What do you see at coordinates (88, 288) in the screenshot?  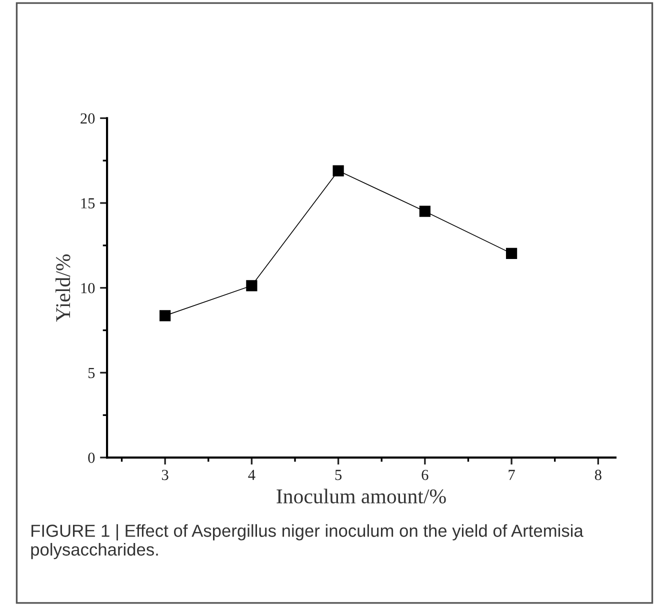 I see `y-tick-label: 10` at bounding box center [88, 288].